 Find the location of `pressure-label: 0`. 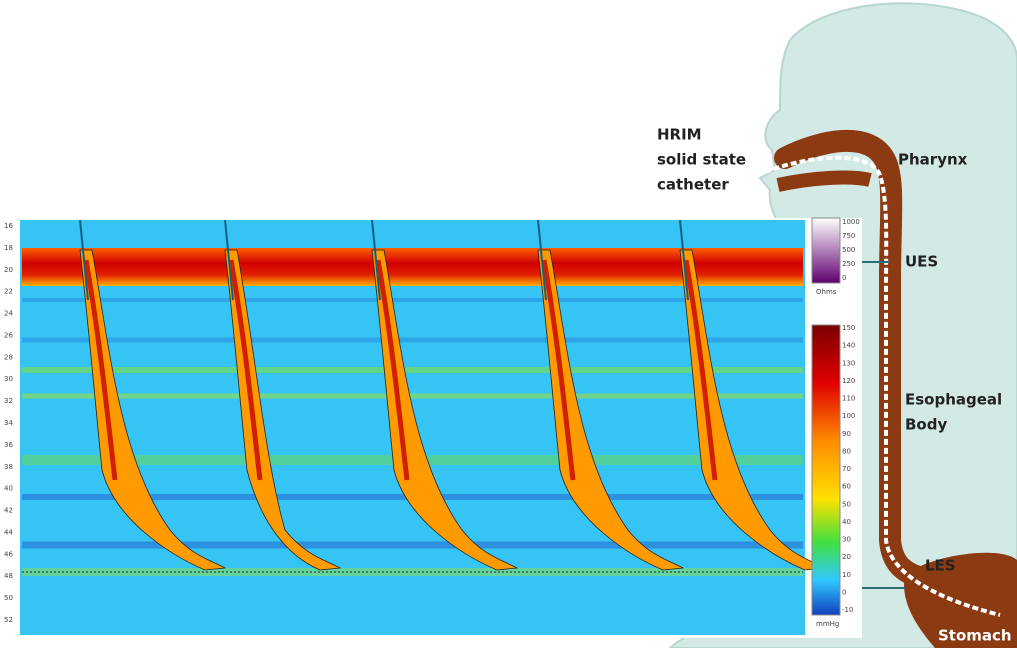

pressure-label: 0 is located at coordinates (844, 592).